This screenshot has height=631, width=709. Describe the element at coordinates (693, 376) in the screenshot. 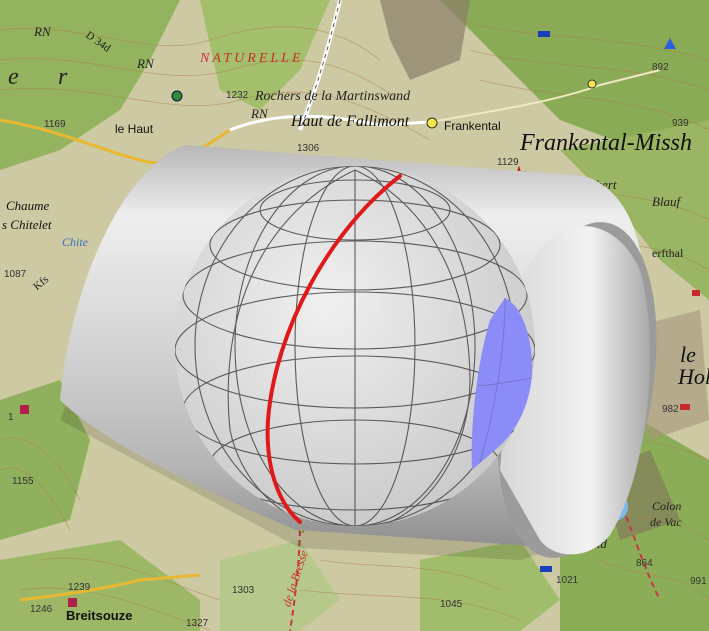

I see `map-label: Hol` at that location.